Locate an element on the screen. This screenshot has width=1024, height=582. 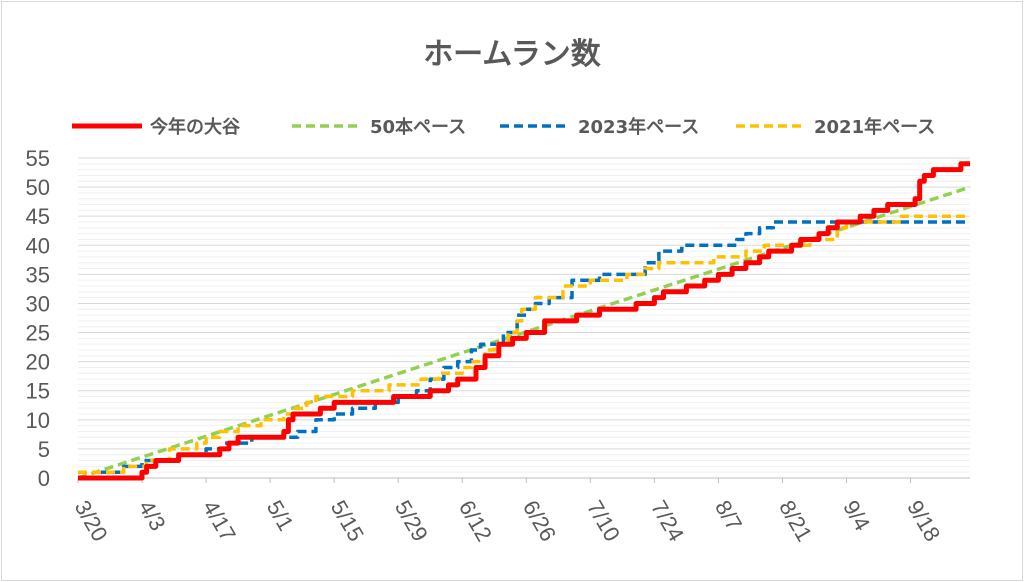
x-tick-label: 5/1 is located at coordinates (280, 515).